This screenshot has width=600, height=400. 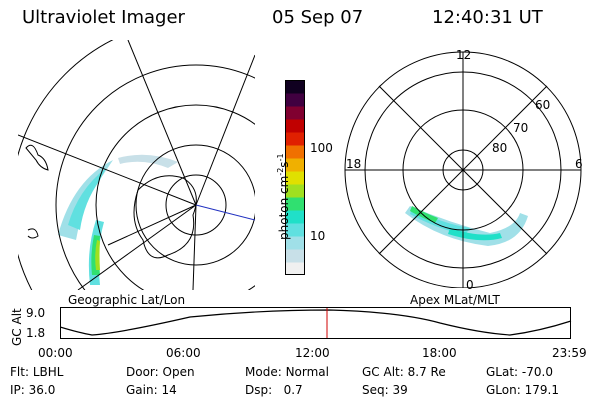 What do you see at coordinates (274, 390) in the screenshot?
I see `status-dsp: Dsp: 0.7` at bounding box center [274, 390].